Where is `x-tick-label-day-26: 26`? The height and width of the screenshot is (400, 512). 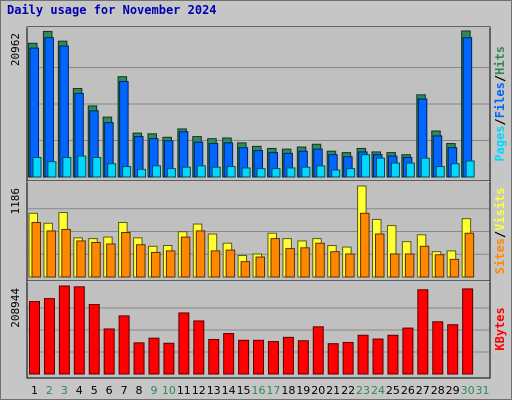 x-tick-label-day-26: 26 is located at coordinates (408, 390).